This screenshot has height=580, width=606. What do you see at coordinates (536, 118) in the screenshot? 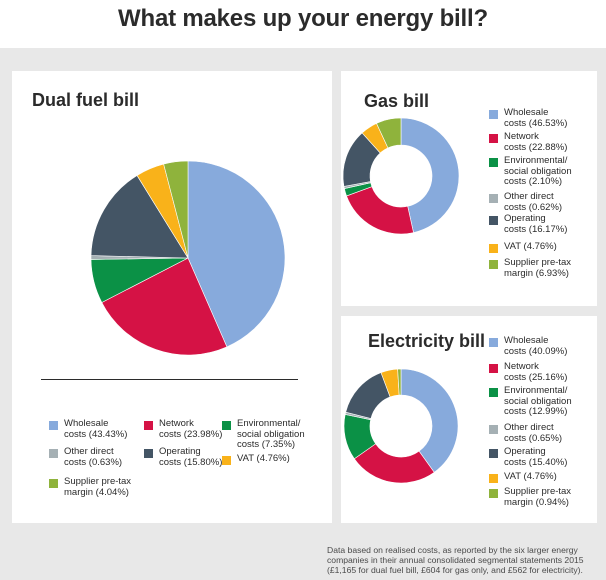
I see `legend-label-wholesale: Wholesale costs (46.53%)` at bounding box center [536, 118].